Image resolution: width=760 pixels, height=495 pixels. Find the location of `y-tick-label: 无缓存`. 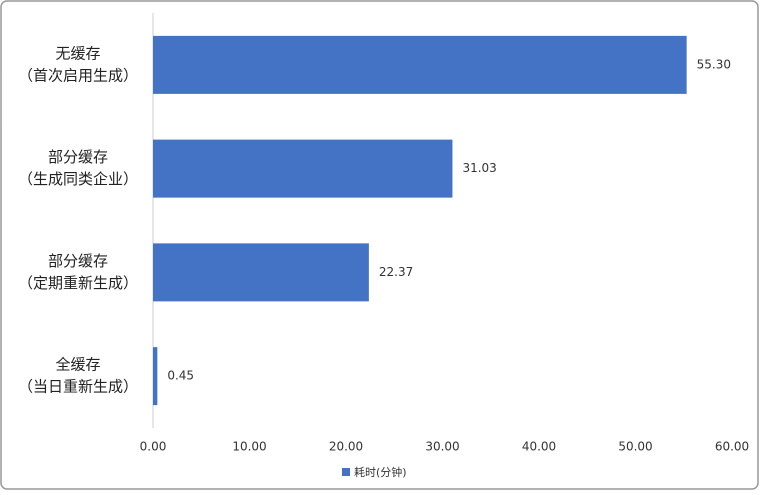

y-tick-label: 无缓存 is located at coordinates (77, 53).